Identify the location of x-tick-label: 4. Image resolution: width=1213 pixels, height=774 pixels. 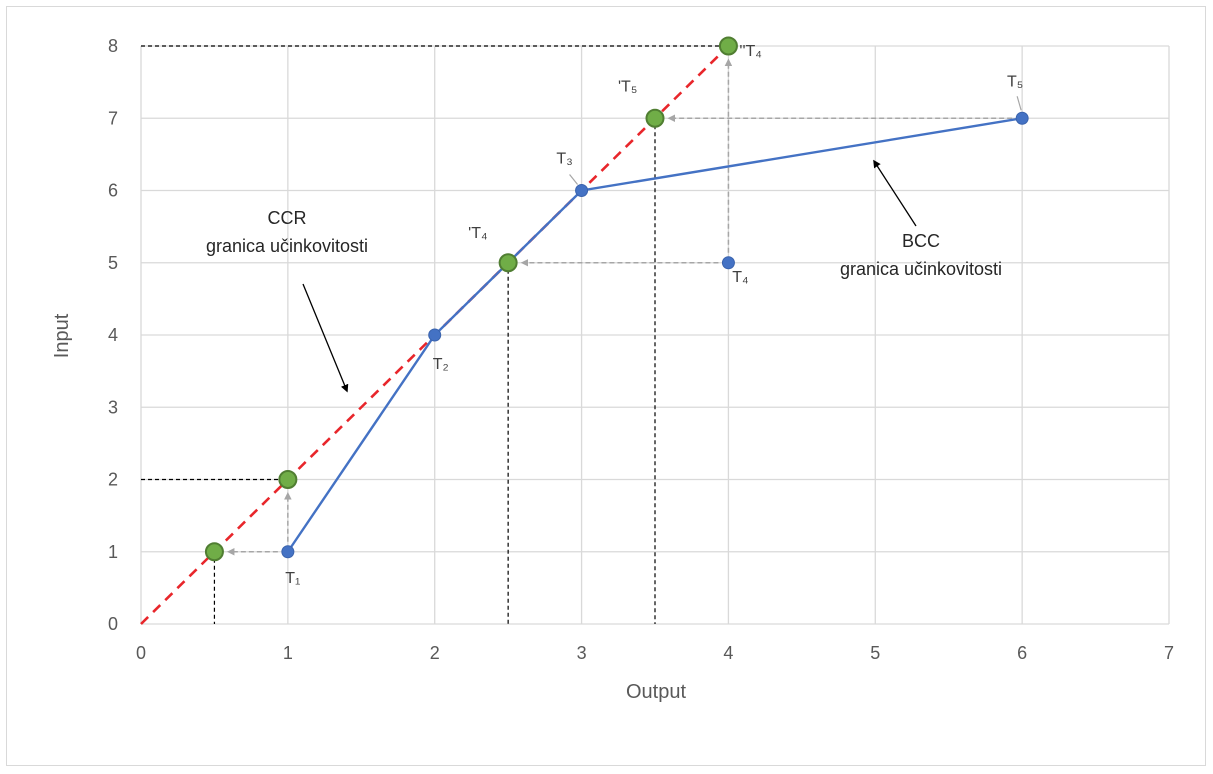
(728, 653).